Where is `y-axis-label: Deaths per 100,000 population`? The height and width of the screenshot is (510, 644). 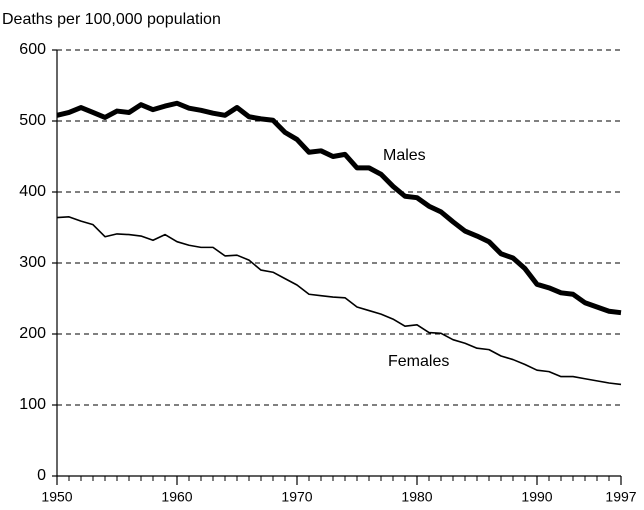
y-axis-label: Deaths per 100,000 population is located at coordinates (111, 19).